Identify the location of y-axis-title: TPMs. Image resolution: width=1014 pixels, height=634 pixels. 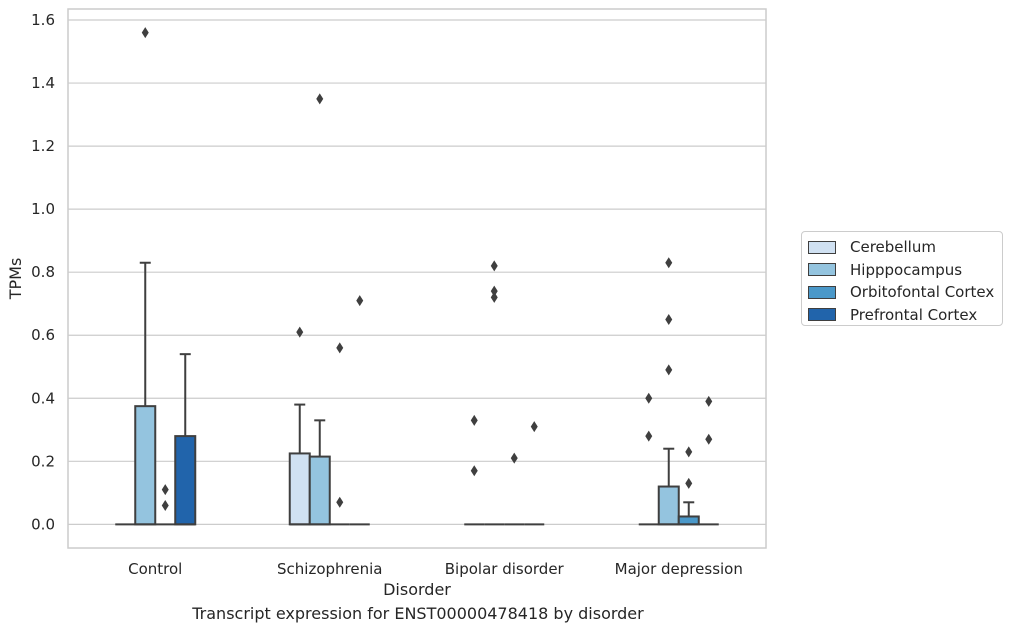
(15, 279).